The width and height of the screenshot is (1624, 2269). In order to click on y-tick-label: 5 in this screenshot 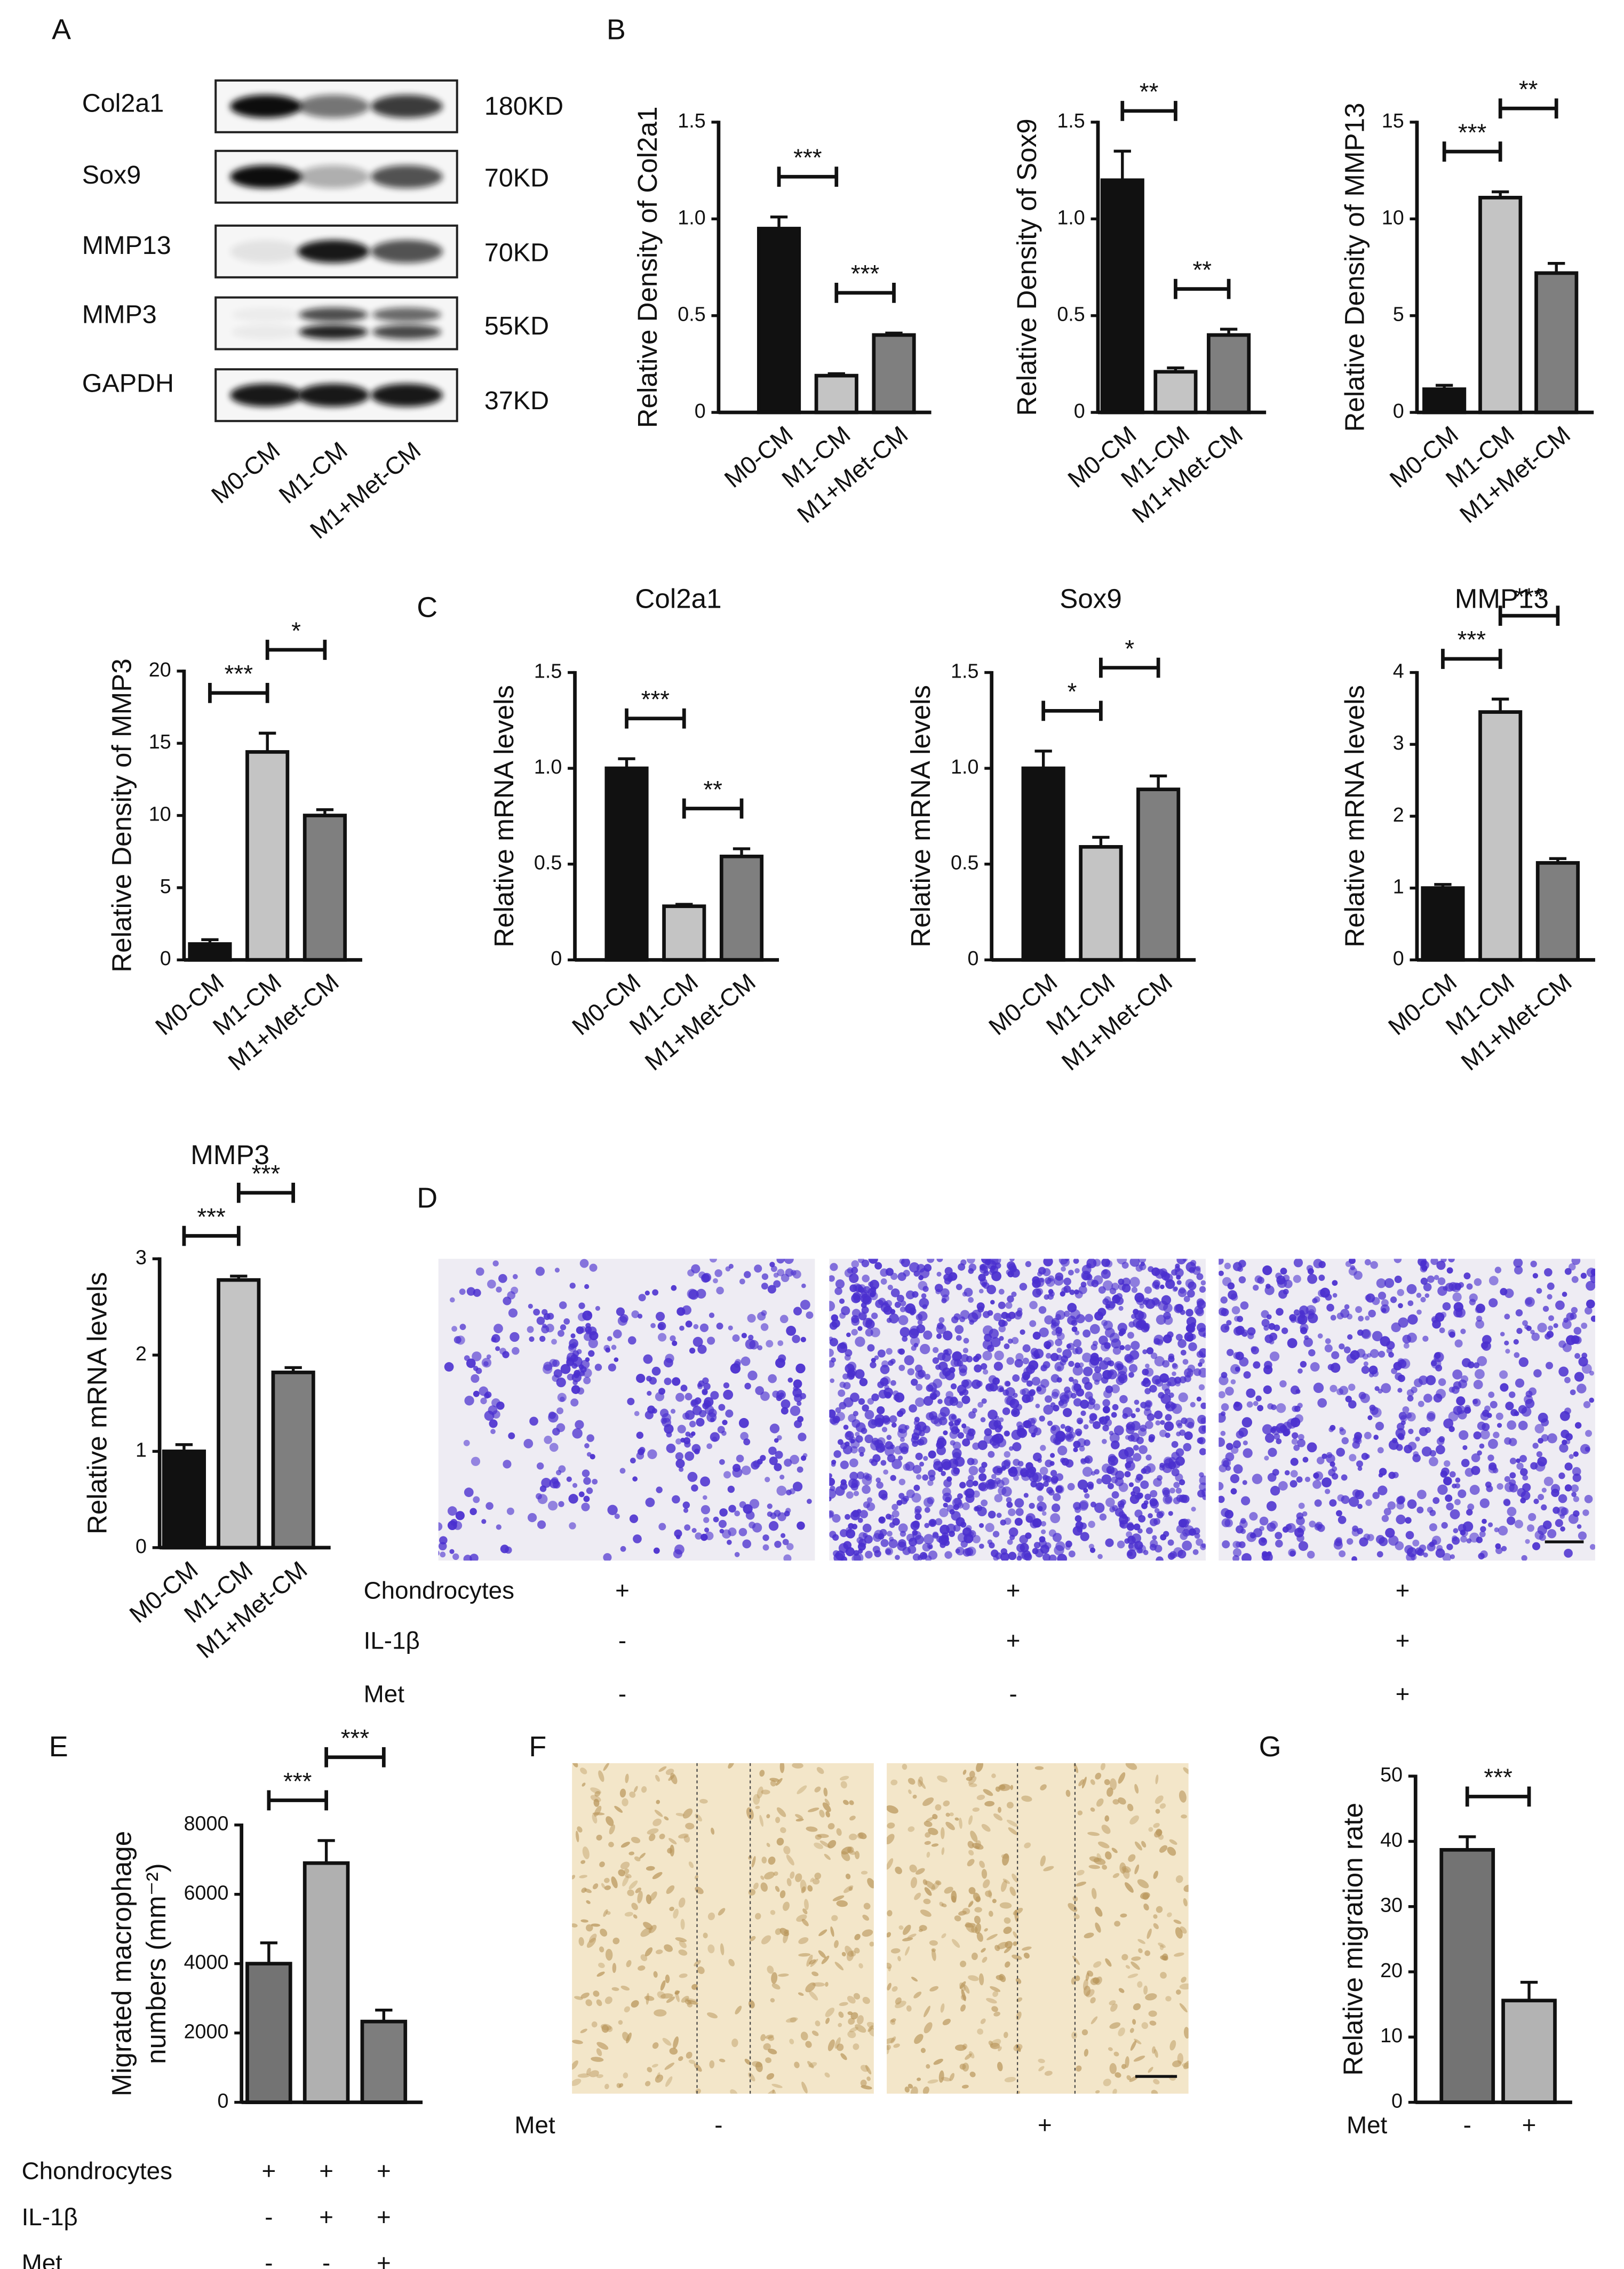, I will do `click(1398, 314)`.